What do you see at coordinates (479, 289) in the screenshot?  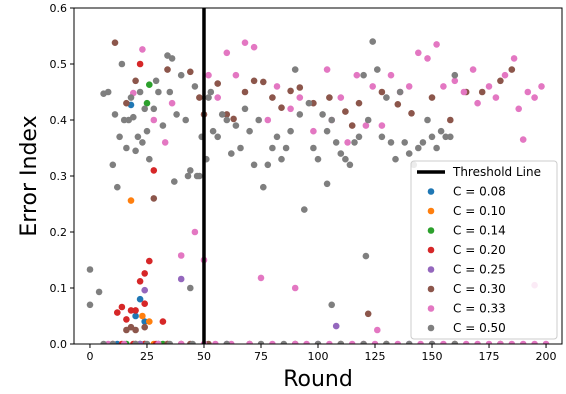 I see `legend-label: C = 0.30` at bounding box center [479, 289].